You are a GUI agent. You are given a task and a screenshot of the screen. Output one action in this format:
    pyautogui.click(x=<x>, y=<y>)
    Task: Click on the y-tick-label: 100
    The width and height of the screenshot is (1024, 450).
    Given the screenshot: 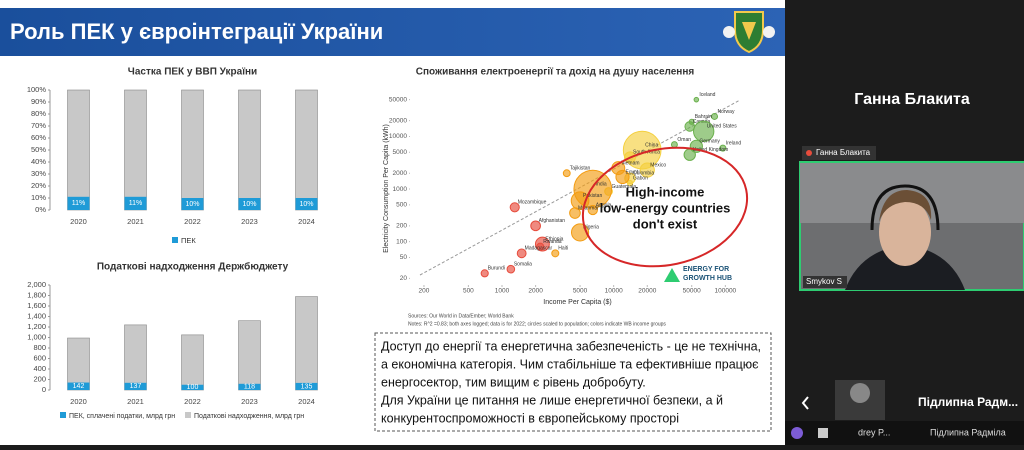 What is the action you would take?
    pyautogui.click(x=401, y=241)
    